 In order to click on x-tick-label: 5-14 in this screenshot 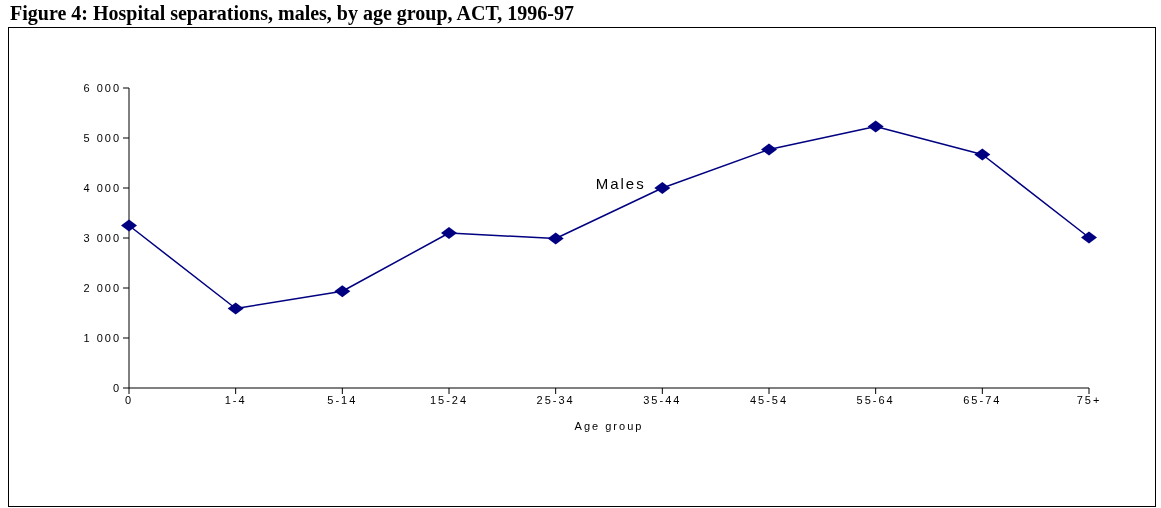, I will do `click(342, 399)`.